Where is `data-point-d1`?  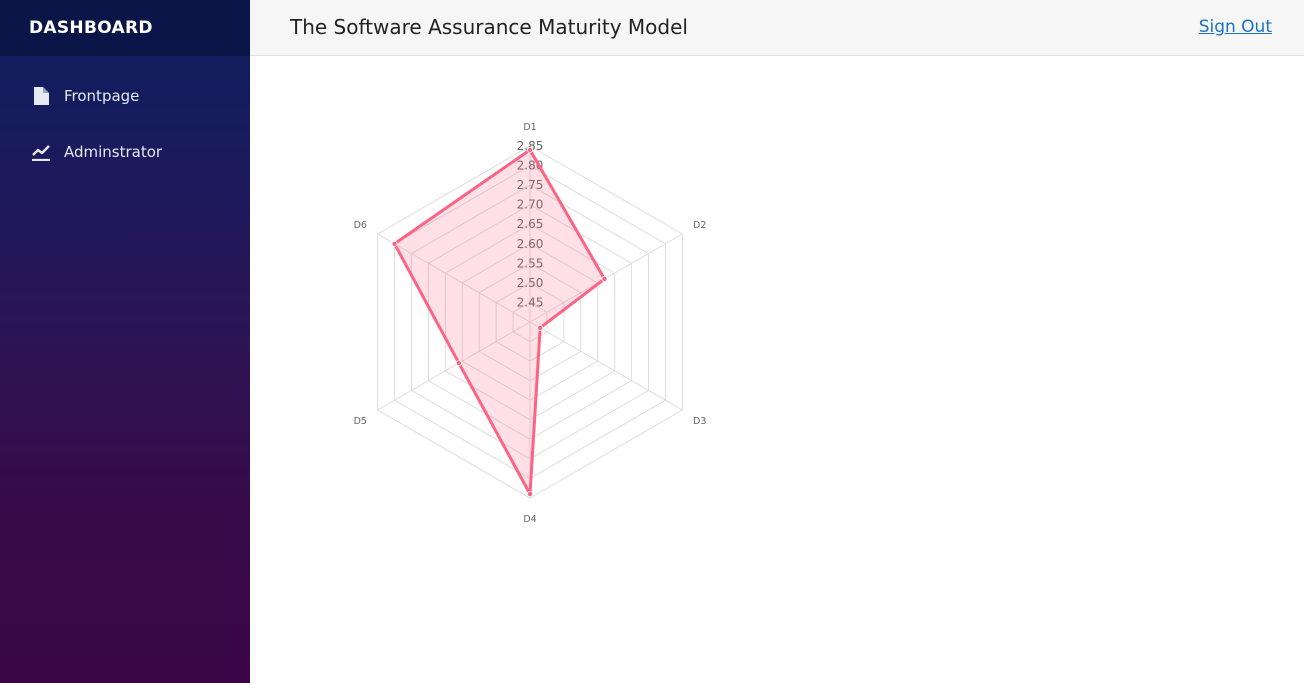
data-point-d1 is located at coordinates (529, 149).